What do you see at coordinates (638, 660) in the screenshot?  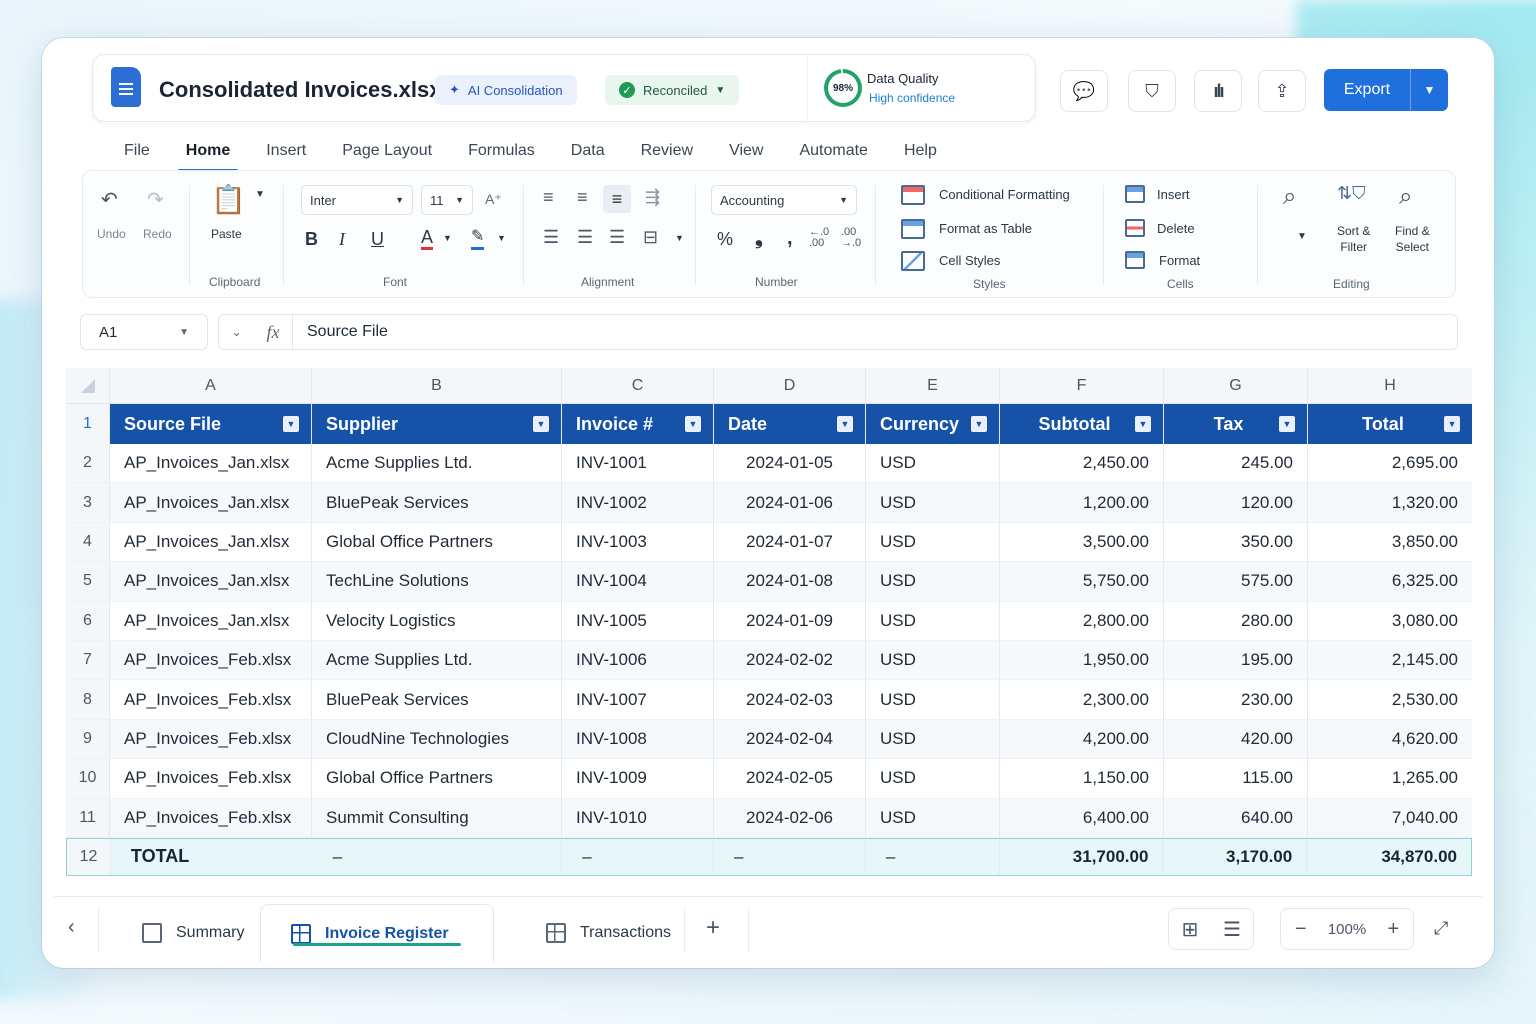 I see `cell-invoice: INV-1006` at bounding box center [638, 660].